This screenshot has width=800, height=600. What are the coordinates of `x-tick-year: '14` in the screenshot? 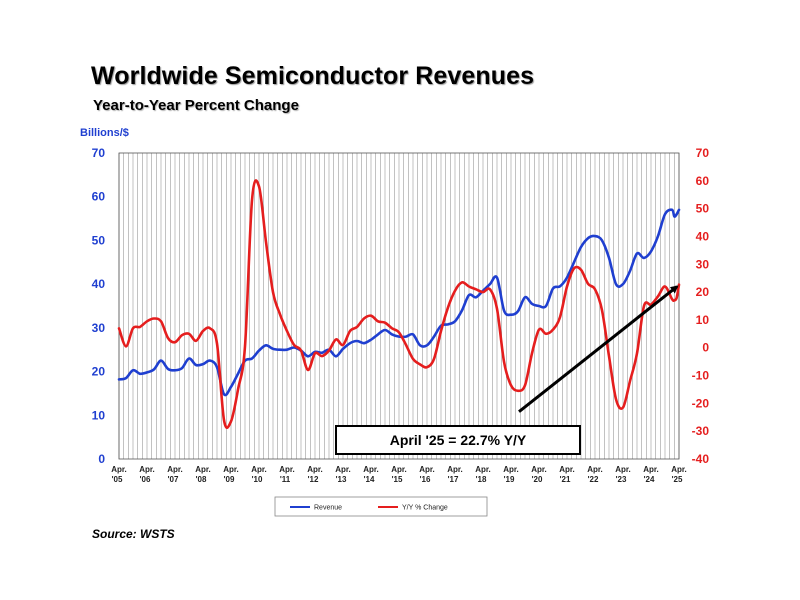 It's located at (369, 479).